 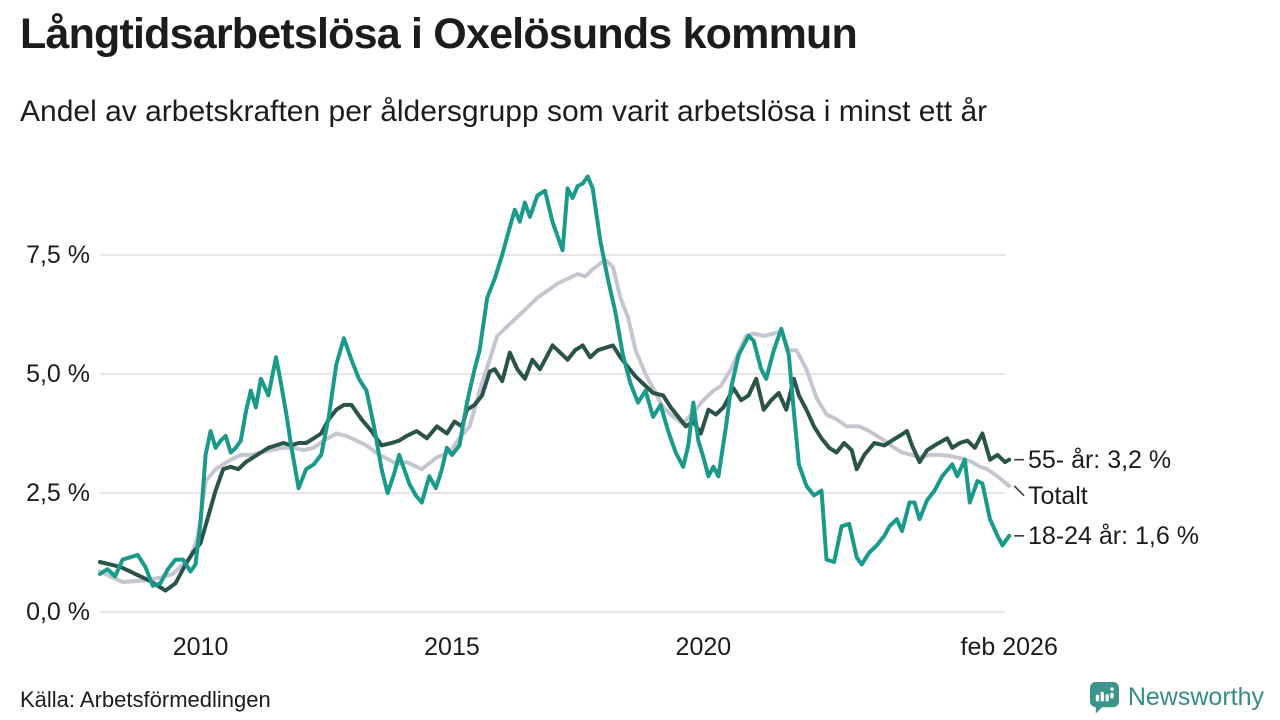 I want to click on source-note: Källa: Arbetsförmedlingen, so click(x=145, y=699).